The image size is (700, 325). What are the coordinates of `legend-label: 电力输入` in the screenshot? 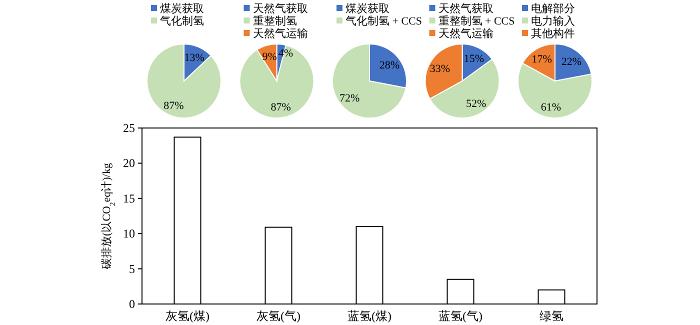 It's located at (553, 21).